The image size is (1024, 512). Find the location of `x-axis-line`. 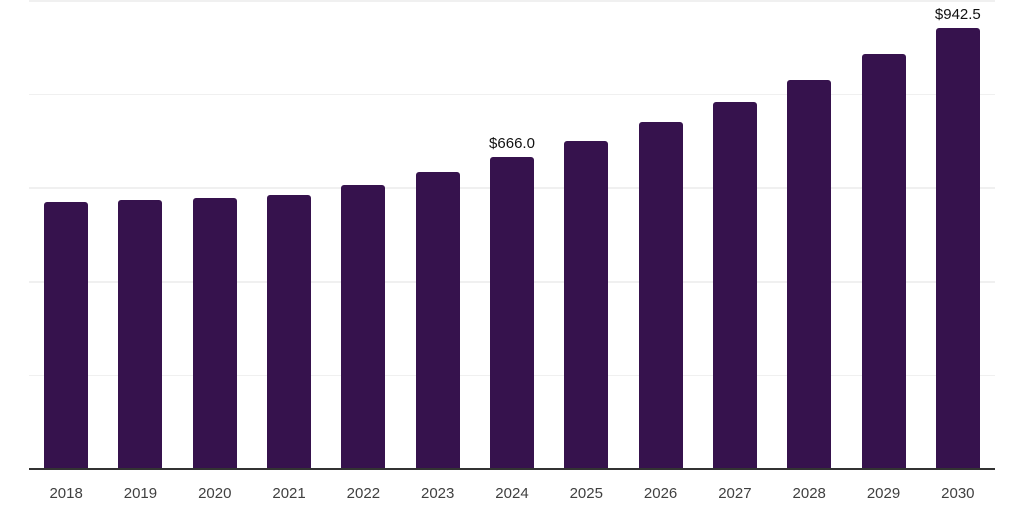

x-axis-line is located at coordinates (512, 469).